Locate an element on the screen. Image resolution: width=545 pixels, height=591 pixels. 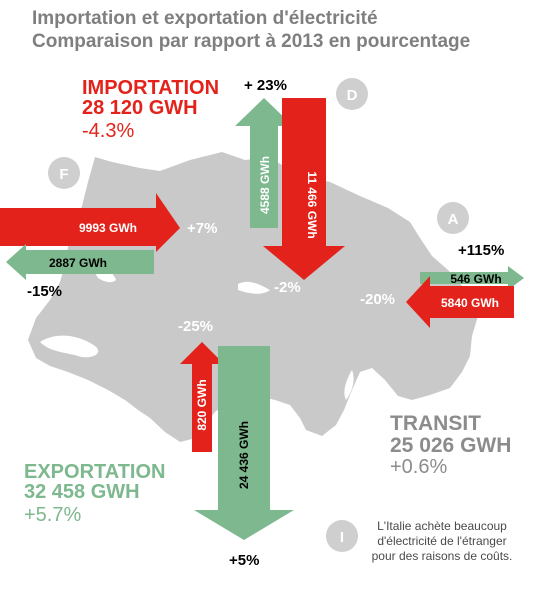
arrow-germany-export is located at coordinates (264, 163).